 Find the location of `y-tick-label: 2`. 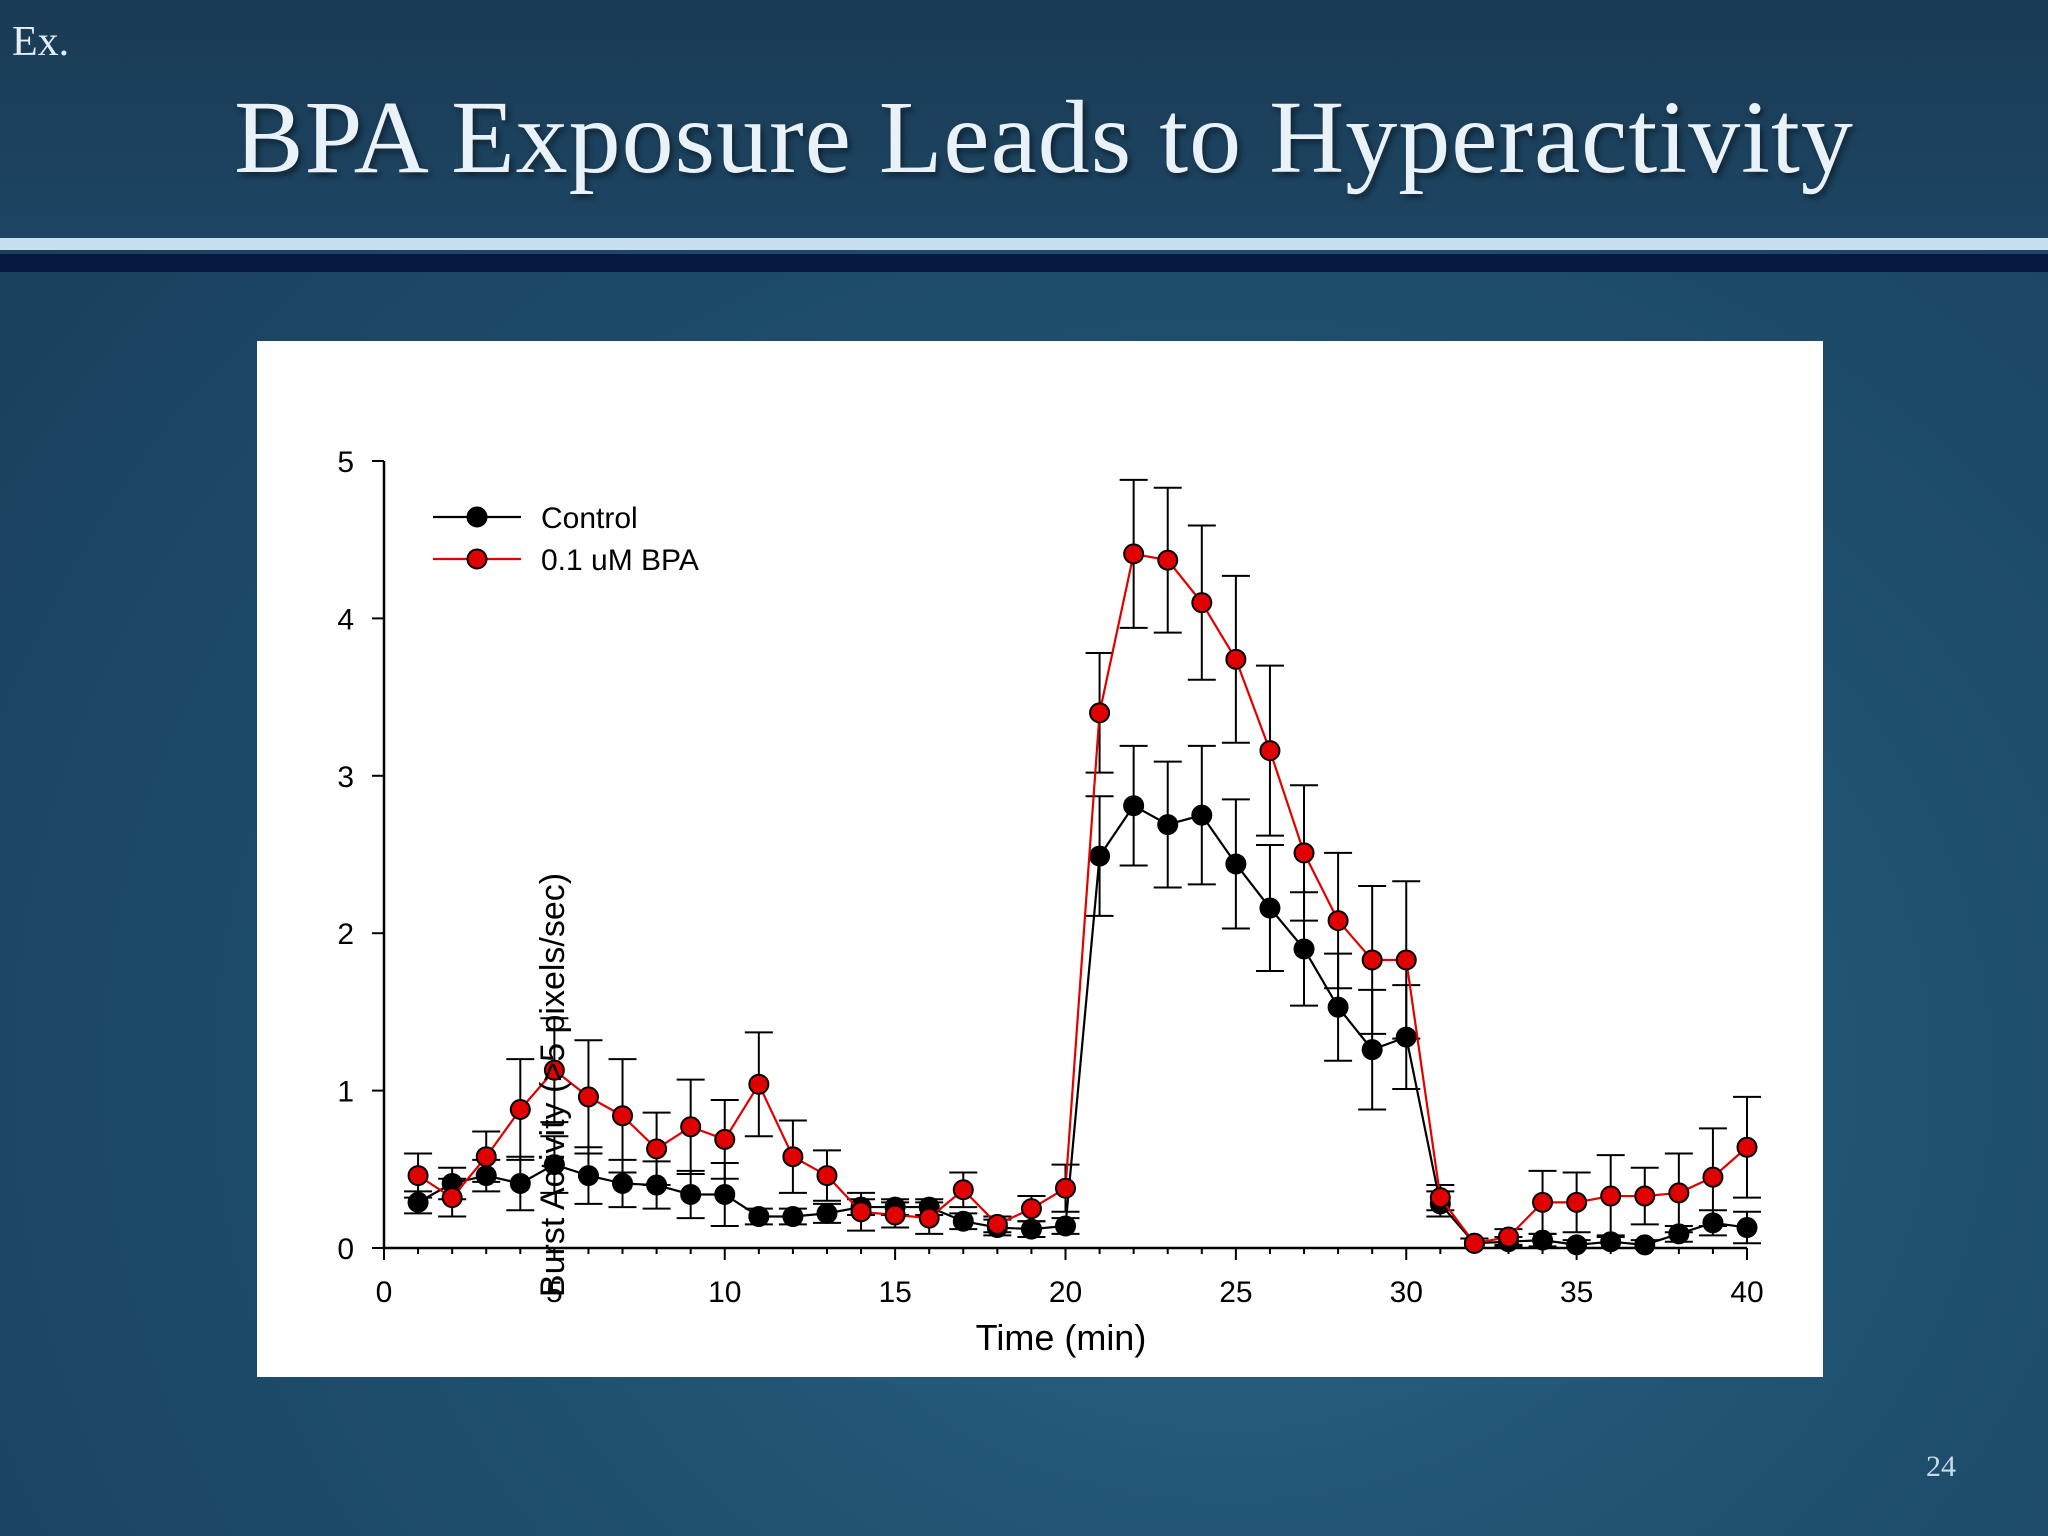

y-tick-label: 2 is located at coordinates (345, 934).